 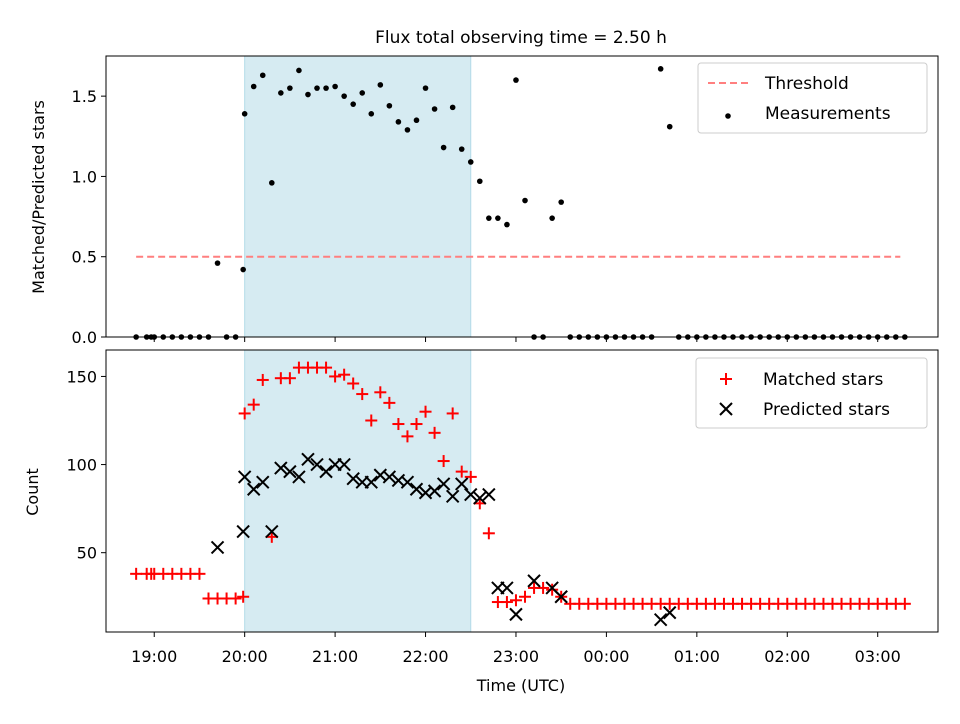 I want to click on bottom-y-tick-label: 50, so click(x=87, y=553).